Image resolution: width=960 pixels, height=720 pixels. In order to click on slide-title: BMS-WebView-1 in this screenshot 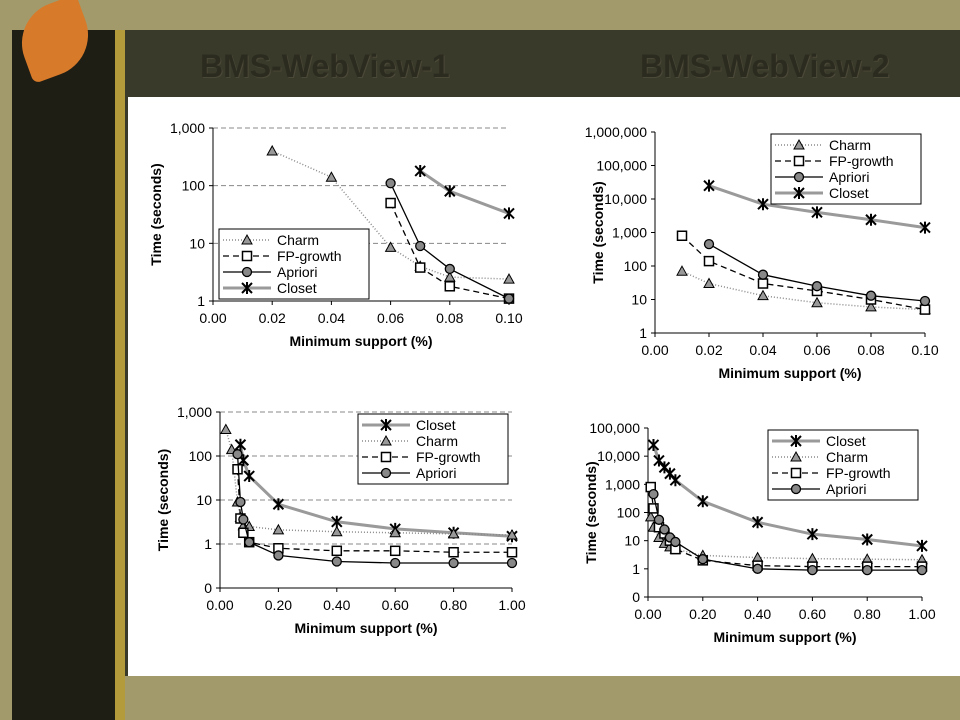, I will do `click(325, 66)`.